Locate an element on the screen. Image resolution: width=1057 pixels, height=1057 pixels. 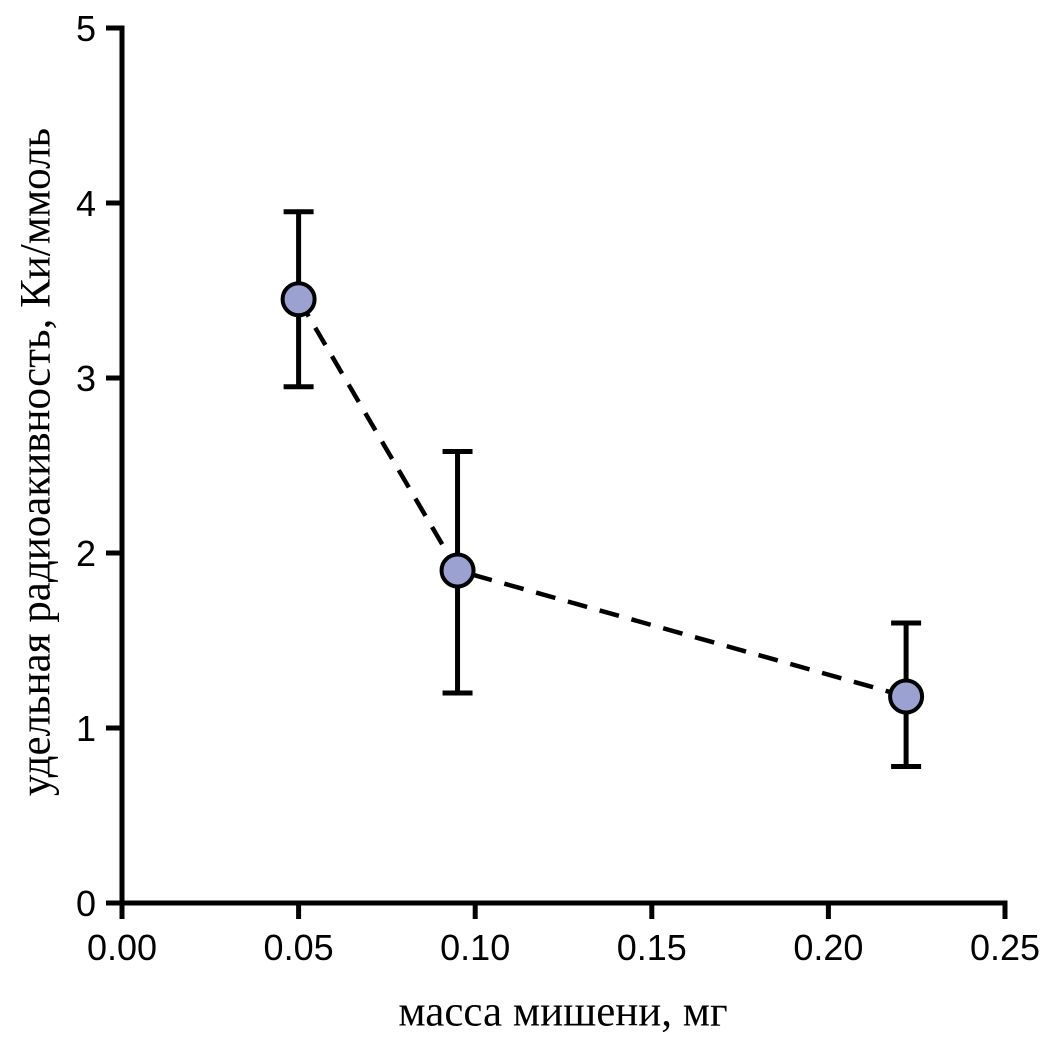
x-tick-label: 0.00 is located at coordinates (122, 947).